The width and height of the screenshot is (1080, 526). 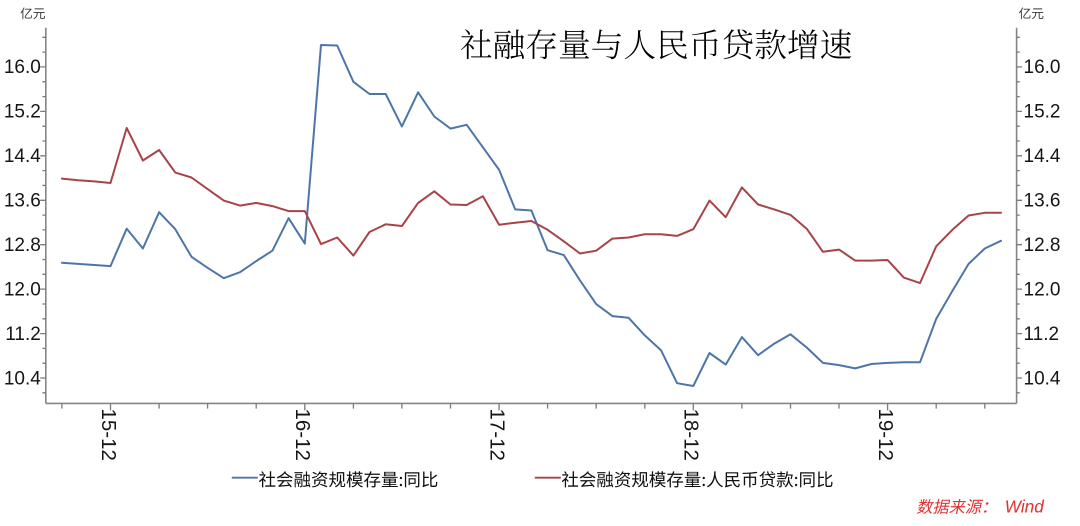 What do you see at coordinates (691, 435) in the screenshot?
I see `svg-text: 18-12` at bounding box center [691, 435].